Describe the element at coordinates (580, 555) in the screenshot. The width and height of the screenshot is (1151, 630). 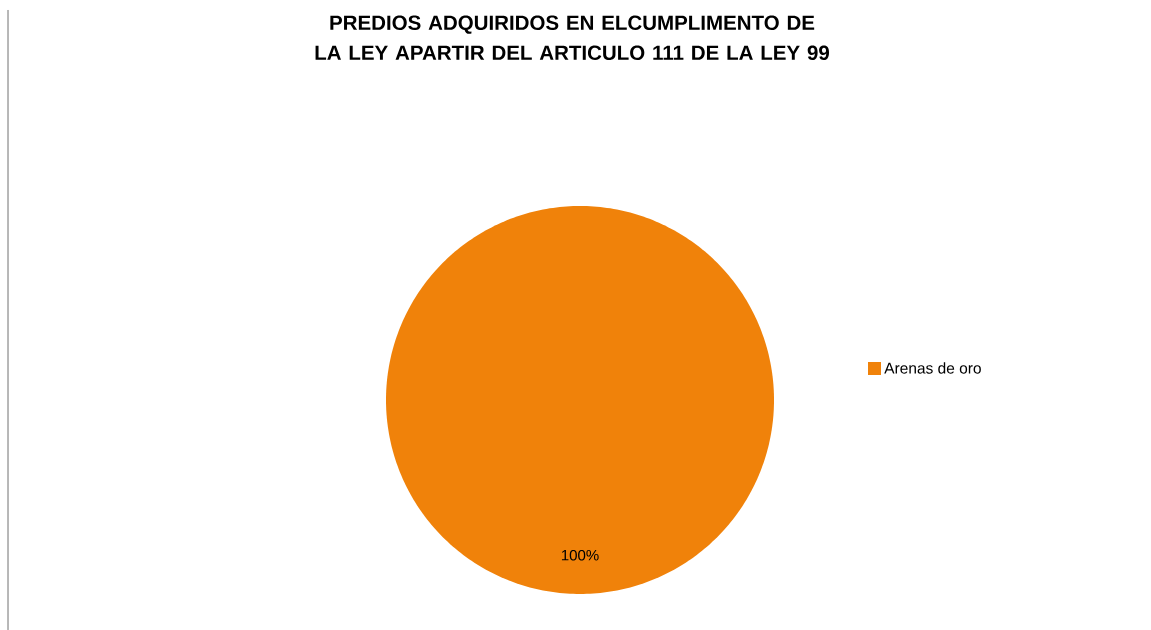
I see `data-label: 100%` at that location.